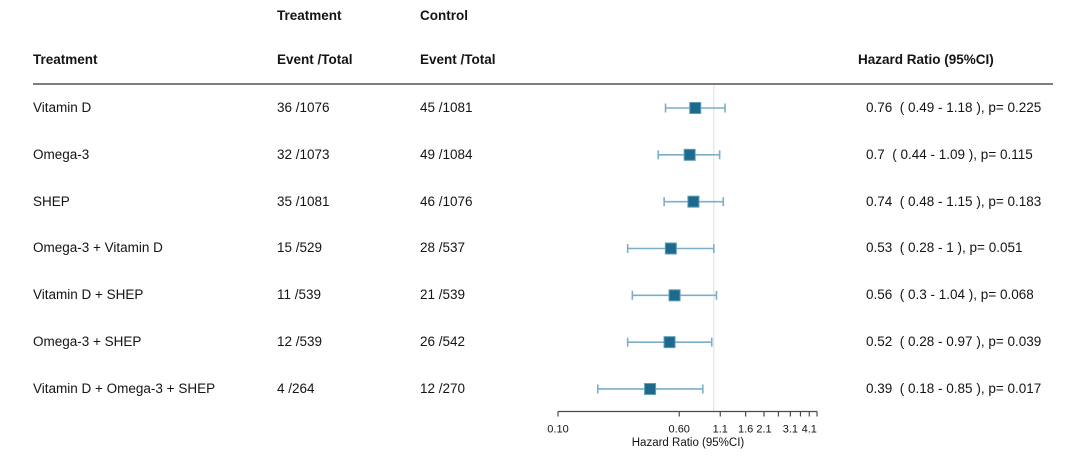 This screenshot has height=458, width=1080. I want to click on hazard-ratio-text: 0.74 ( 0.48 - 1.15 ), p= 0.183, so click(954, 201).